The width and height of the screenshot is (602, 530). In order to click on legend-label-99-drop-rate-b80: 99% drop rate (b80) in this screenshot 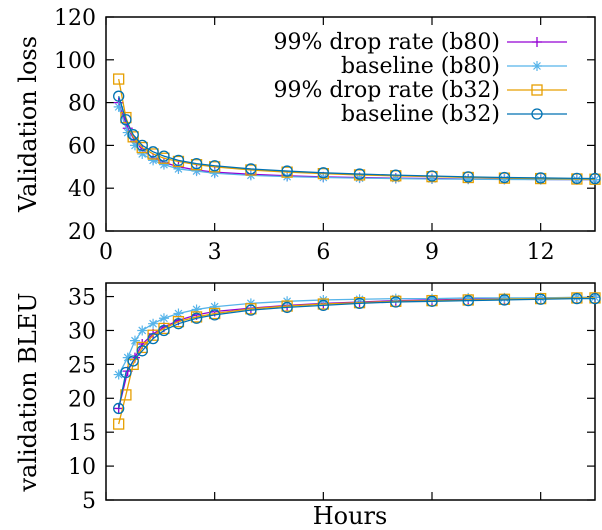, I will do `click(386, 42)`.